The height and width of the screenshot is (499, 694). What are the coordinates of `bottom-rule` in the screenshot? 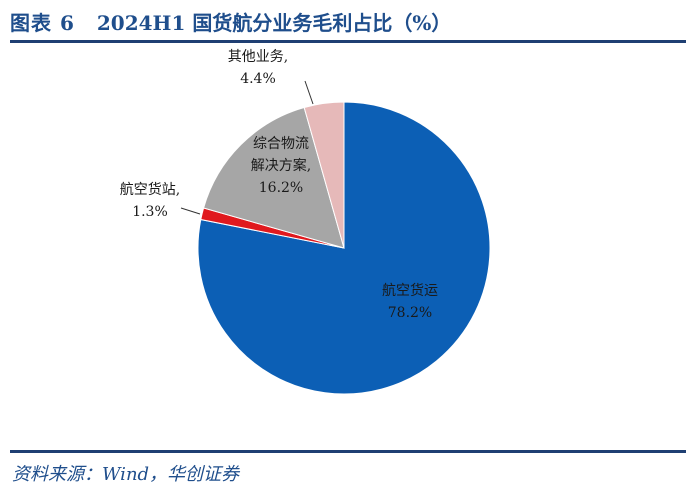 It's located at (348, 451).